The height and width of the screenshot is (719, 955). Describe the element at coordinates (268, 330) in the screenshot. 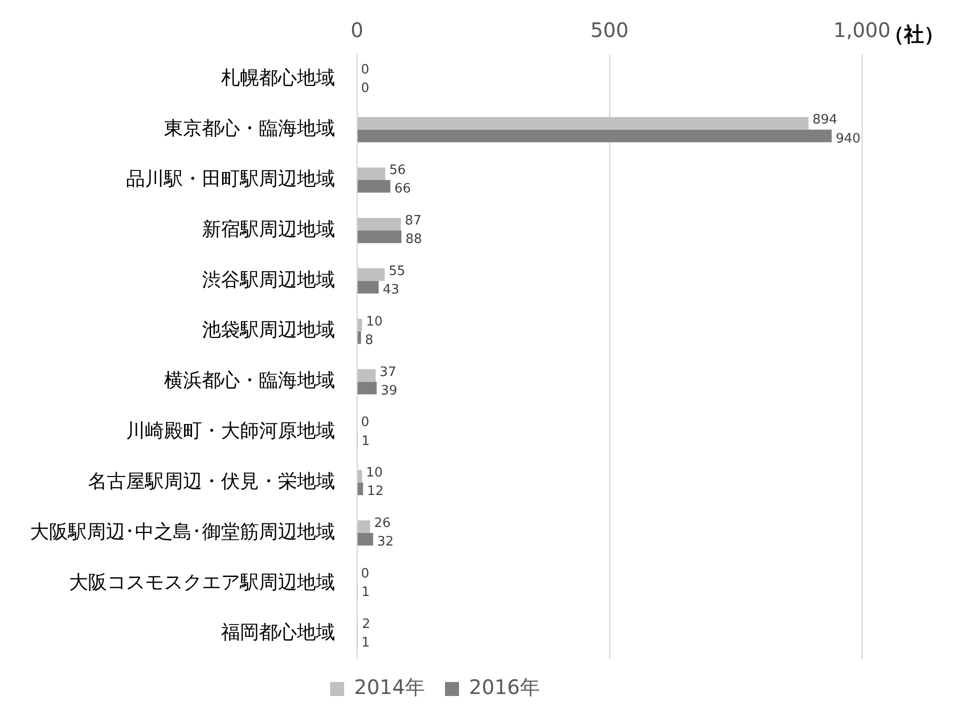

I see `y-tick-label: 池袋駅周辺地域` at that location.